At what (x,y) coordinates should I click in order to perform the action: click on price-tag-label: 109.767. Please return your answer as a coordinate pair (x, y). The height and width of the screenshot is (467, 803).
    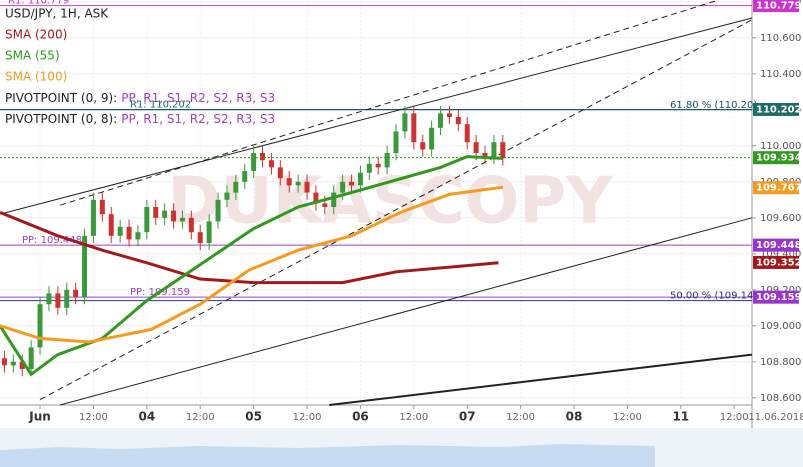
    Looking at the image, I should click on (779, 188).